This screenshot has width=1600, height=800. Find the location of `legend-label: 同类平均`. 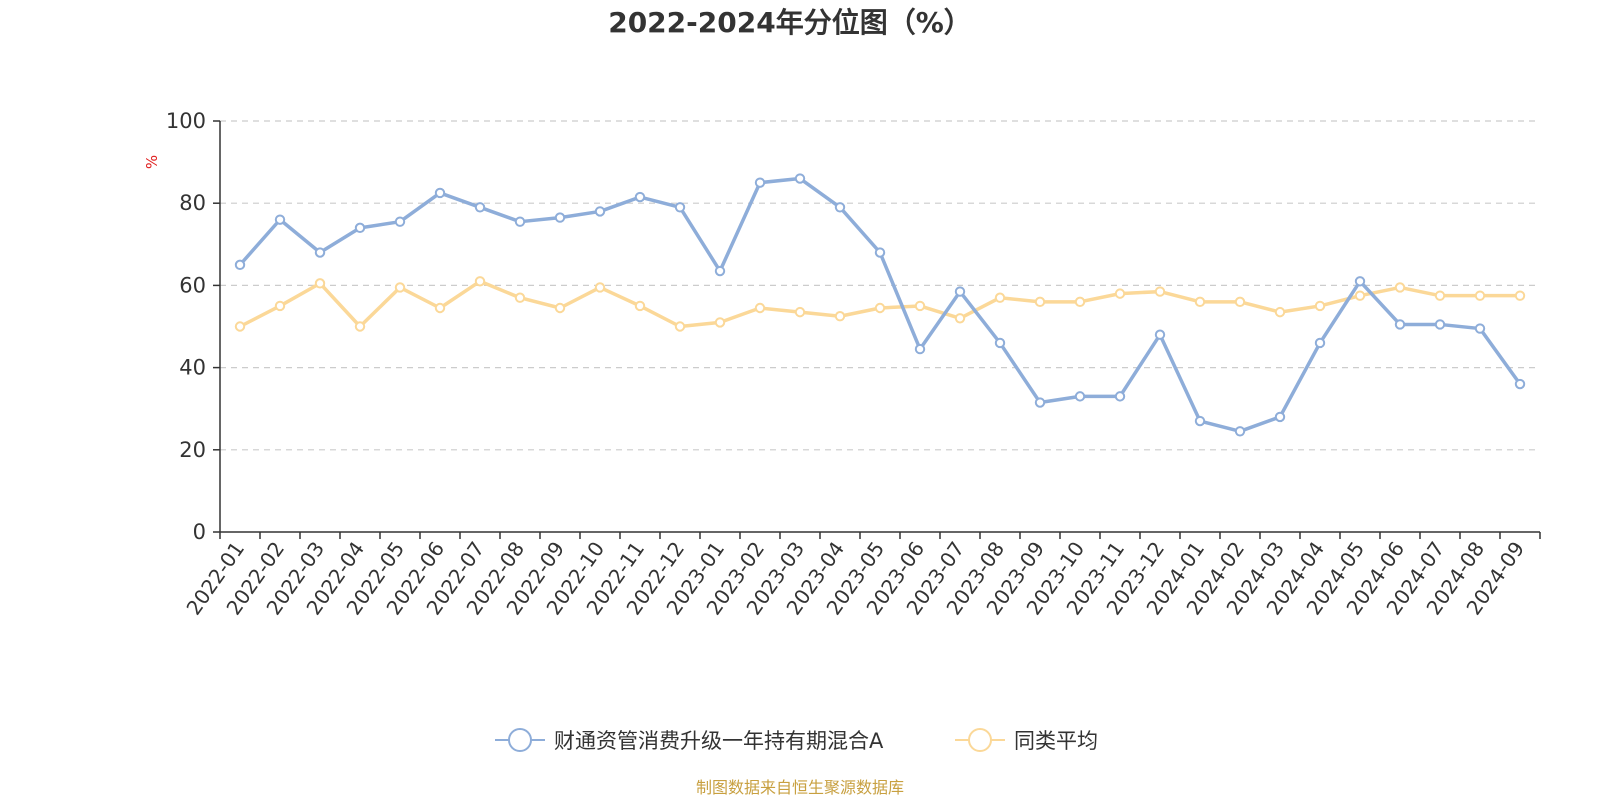

legend-label: 同类平均 is located at coordinates (1056, 741).